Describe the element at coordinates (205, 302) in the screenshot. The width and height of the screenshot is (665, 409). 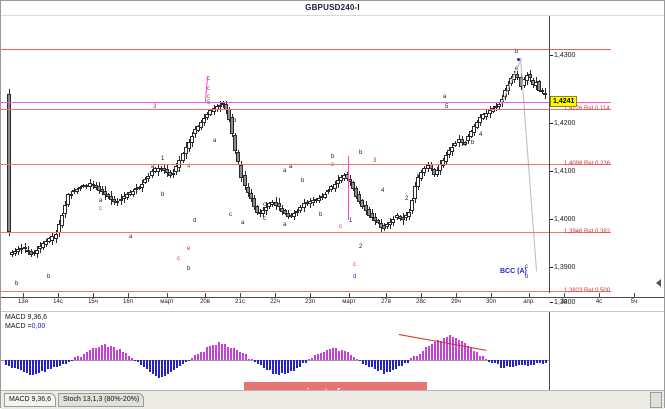
I see `time-tick-label: 20в` at that location.